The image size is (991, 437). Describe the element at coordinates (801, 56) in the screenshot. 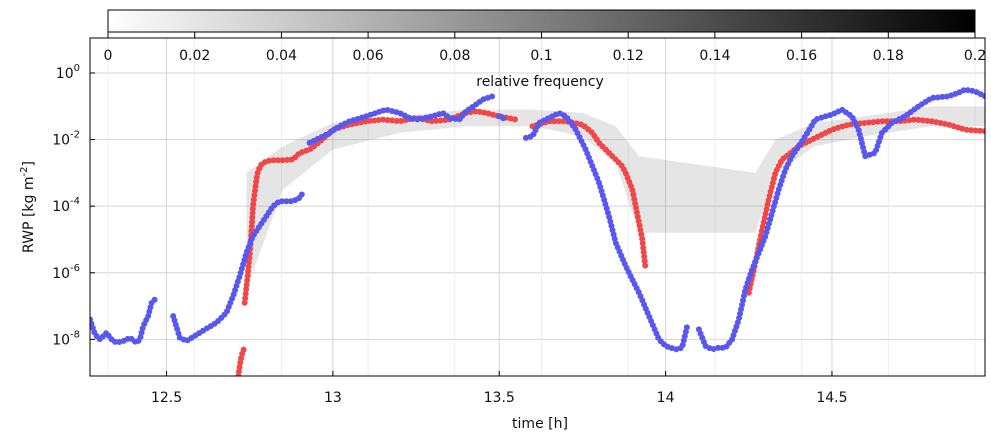

I see `colorbar-tick-label: 0.16` at that location.